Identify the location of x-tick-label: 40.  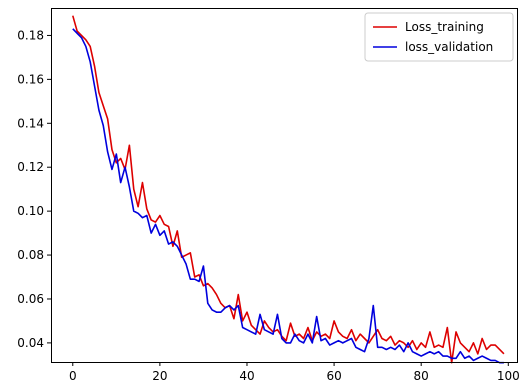
(246, 376).